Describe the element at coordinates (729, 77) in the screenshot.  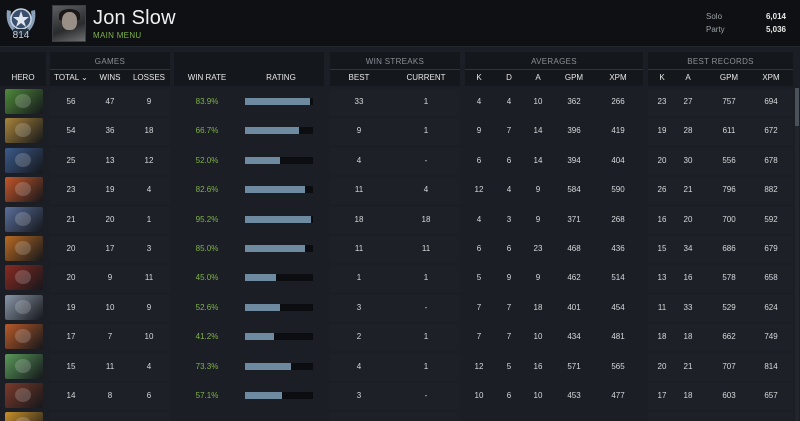
I see `rec-gpm-header: GPM` at that location.